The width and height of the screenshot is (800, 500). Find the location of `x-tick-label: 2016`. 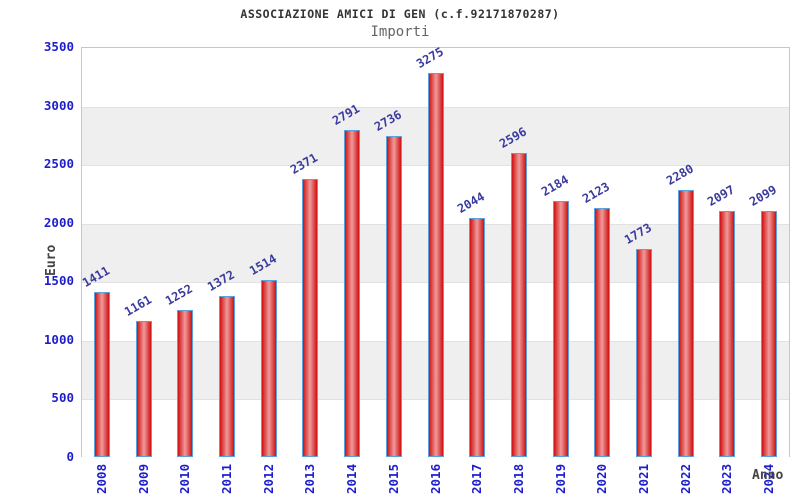

x-tick-label: 2016 is located at coordinates (435, 478).